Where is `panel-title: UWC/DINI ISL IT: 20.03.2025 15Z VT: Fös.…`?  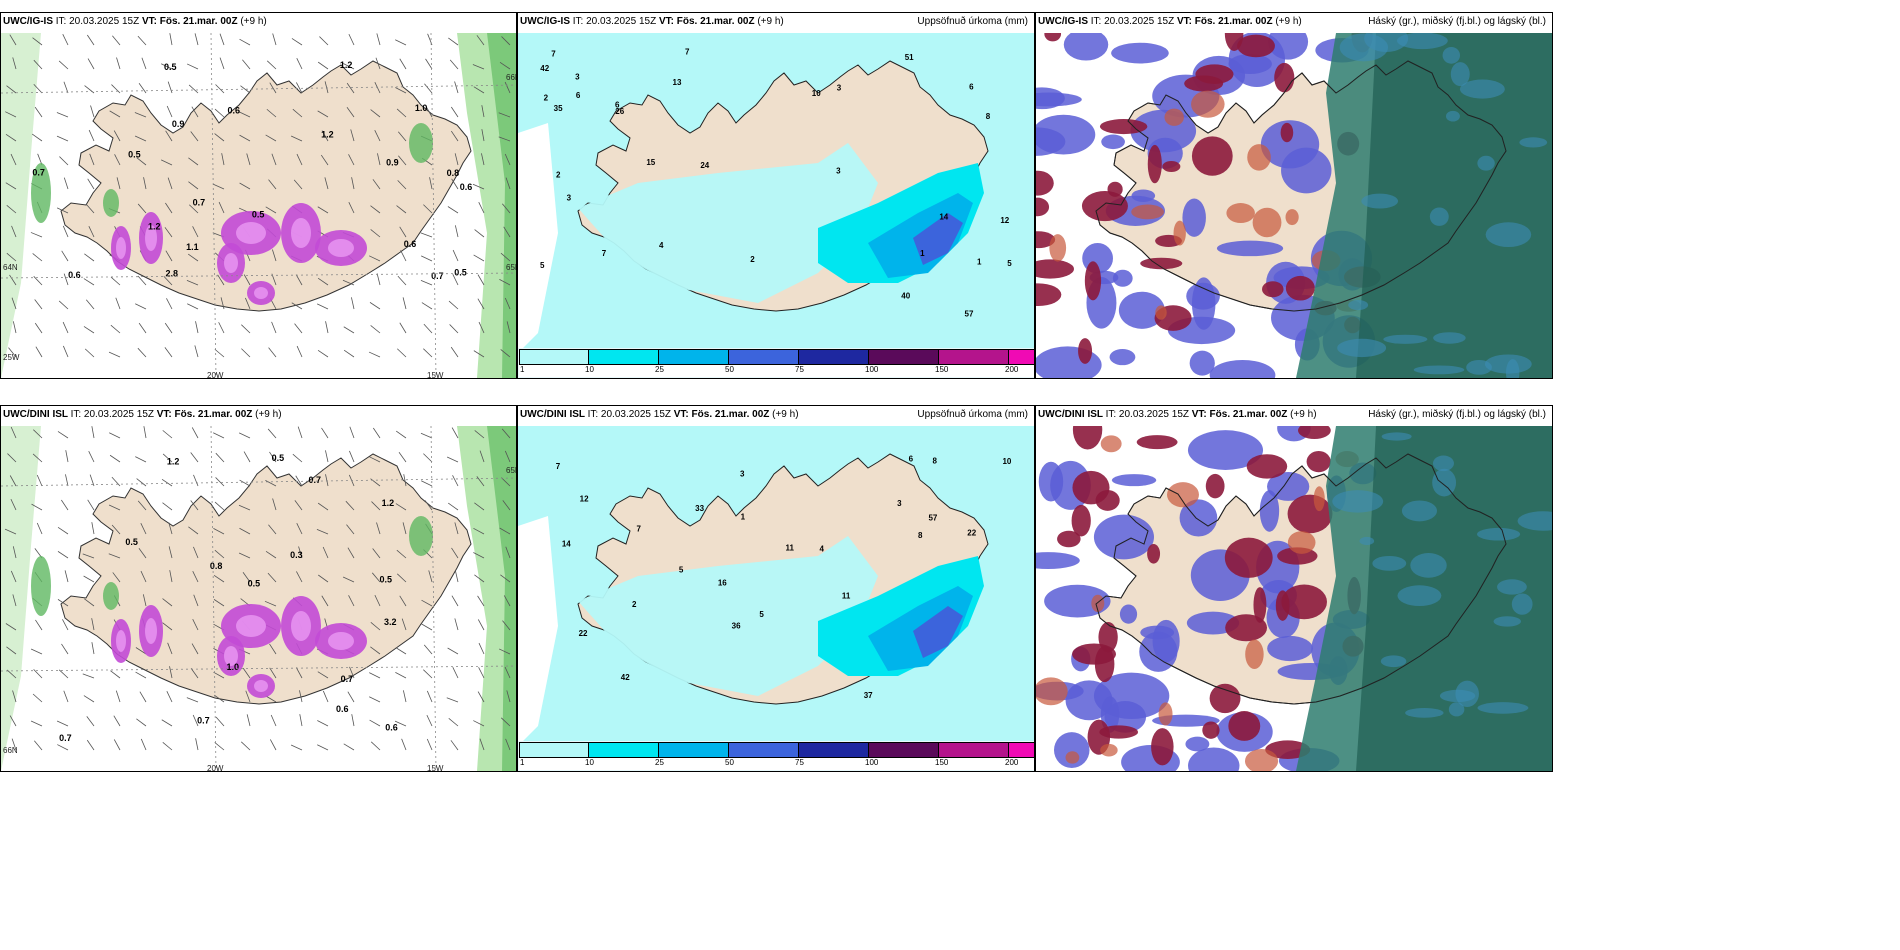
panel-title: UWC/DINI ISL IT: 20.03.2025 15Z VT: Fös.… is located at coordinates (659, 414).